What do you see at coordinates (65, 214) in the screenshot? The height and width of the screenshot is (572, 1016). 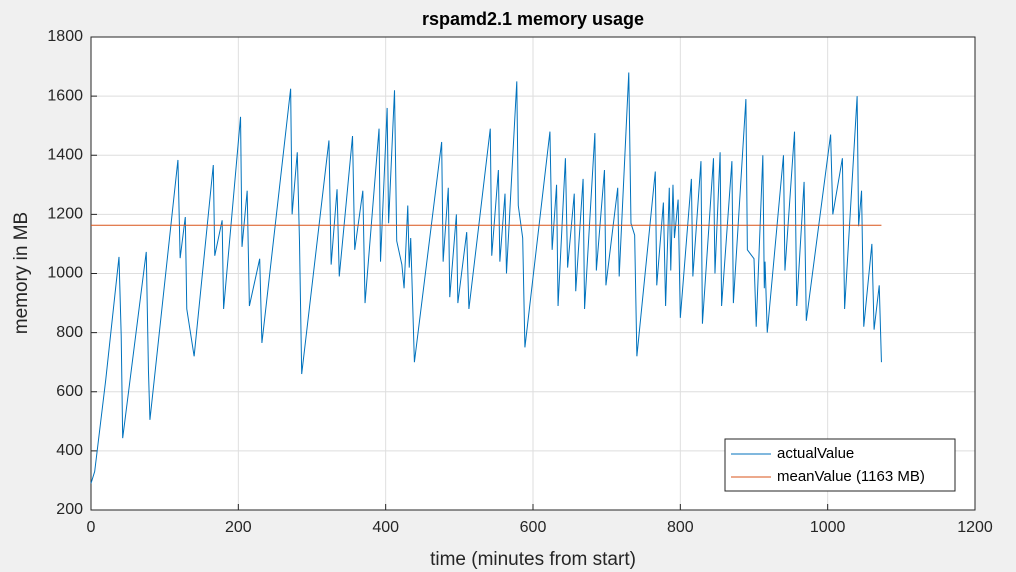 I see `y-tick-label: 1200` at bounding box center [65, 214].